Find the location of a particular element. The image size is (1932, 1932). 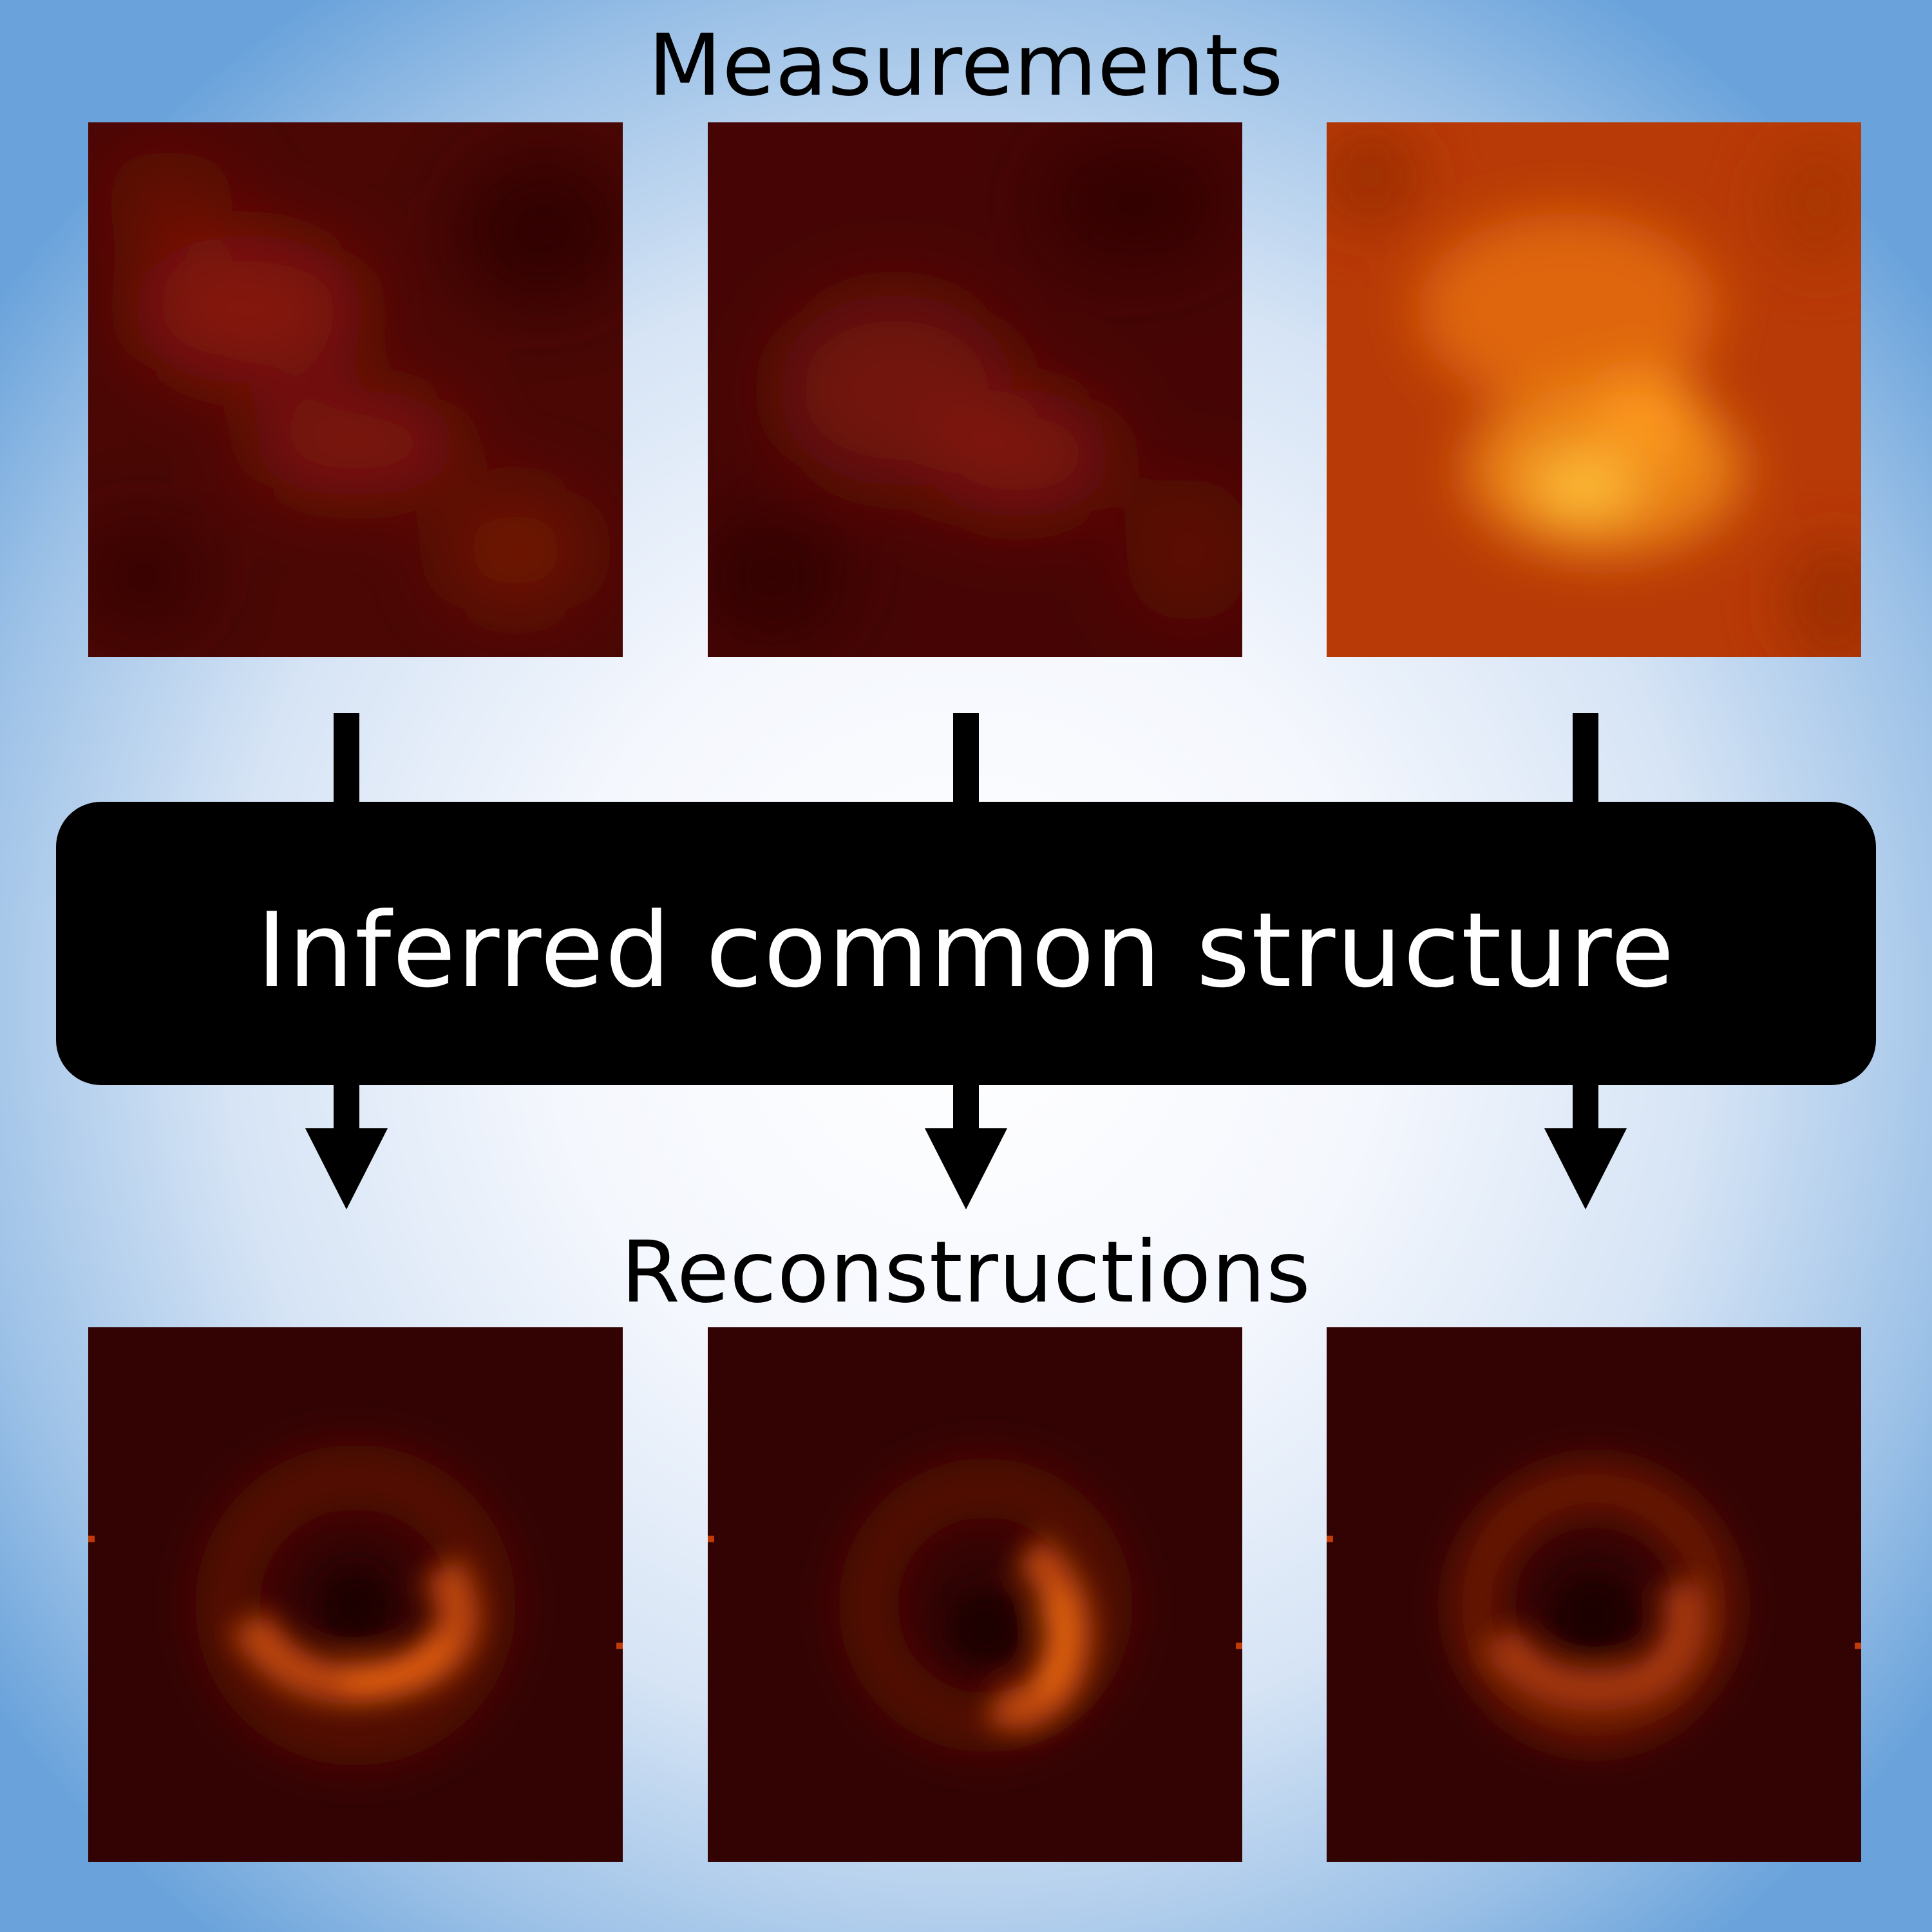

reconstructions-heading: Reconstructions is located at coordinates (966, 1272).